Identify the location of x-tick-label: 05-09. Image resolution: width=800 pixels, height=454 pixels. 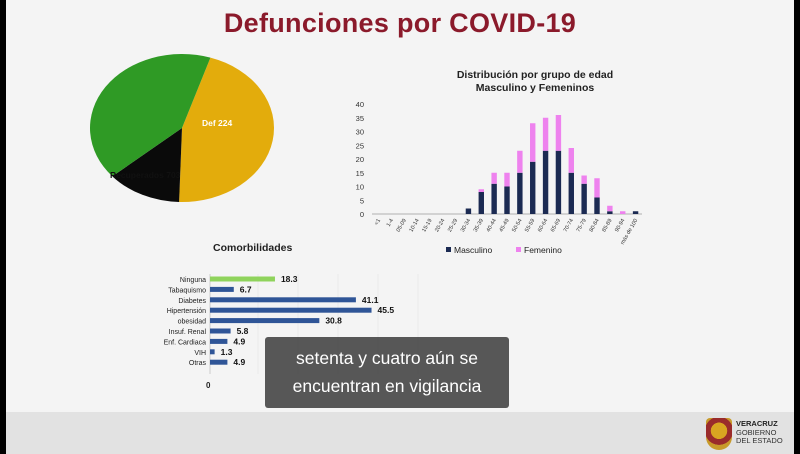
(402, 225).